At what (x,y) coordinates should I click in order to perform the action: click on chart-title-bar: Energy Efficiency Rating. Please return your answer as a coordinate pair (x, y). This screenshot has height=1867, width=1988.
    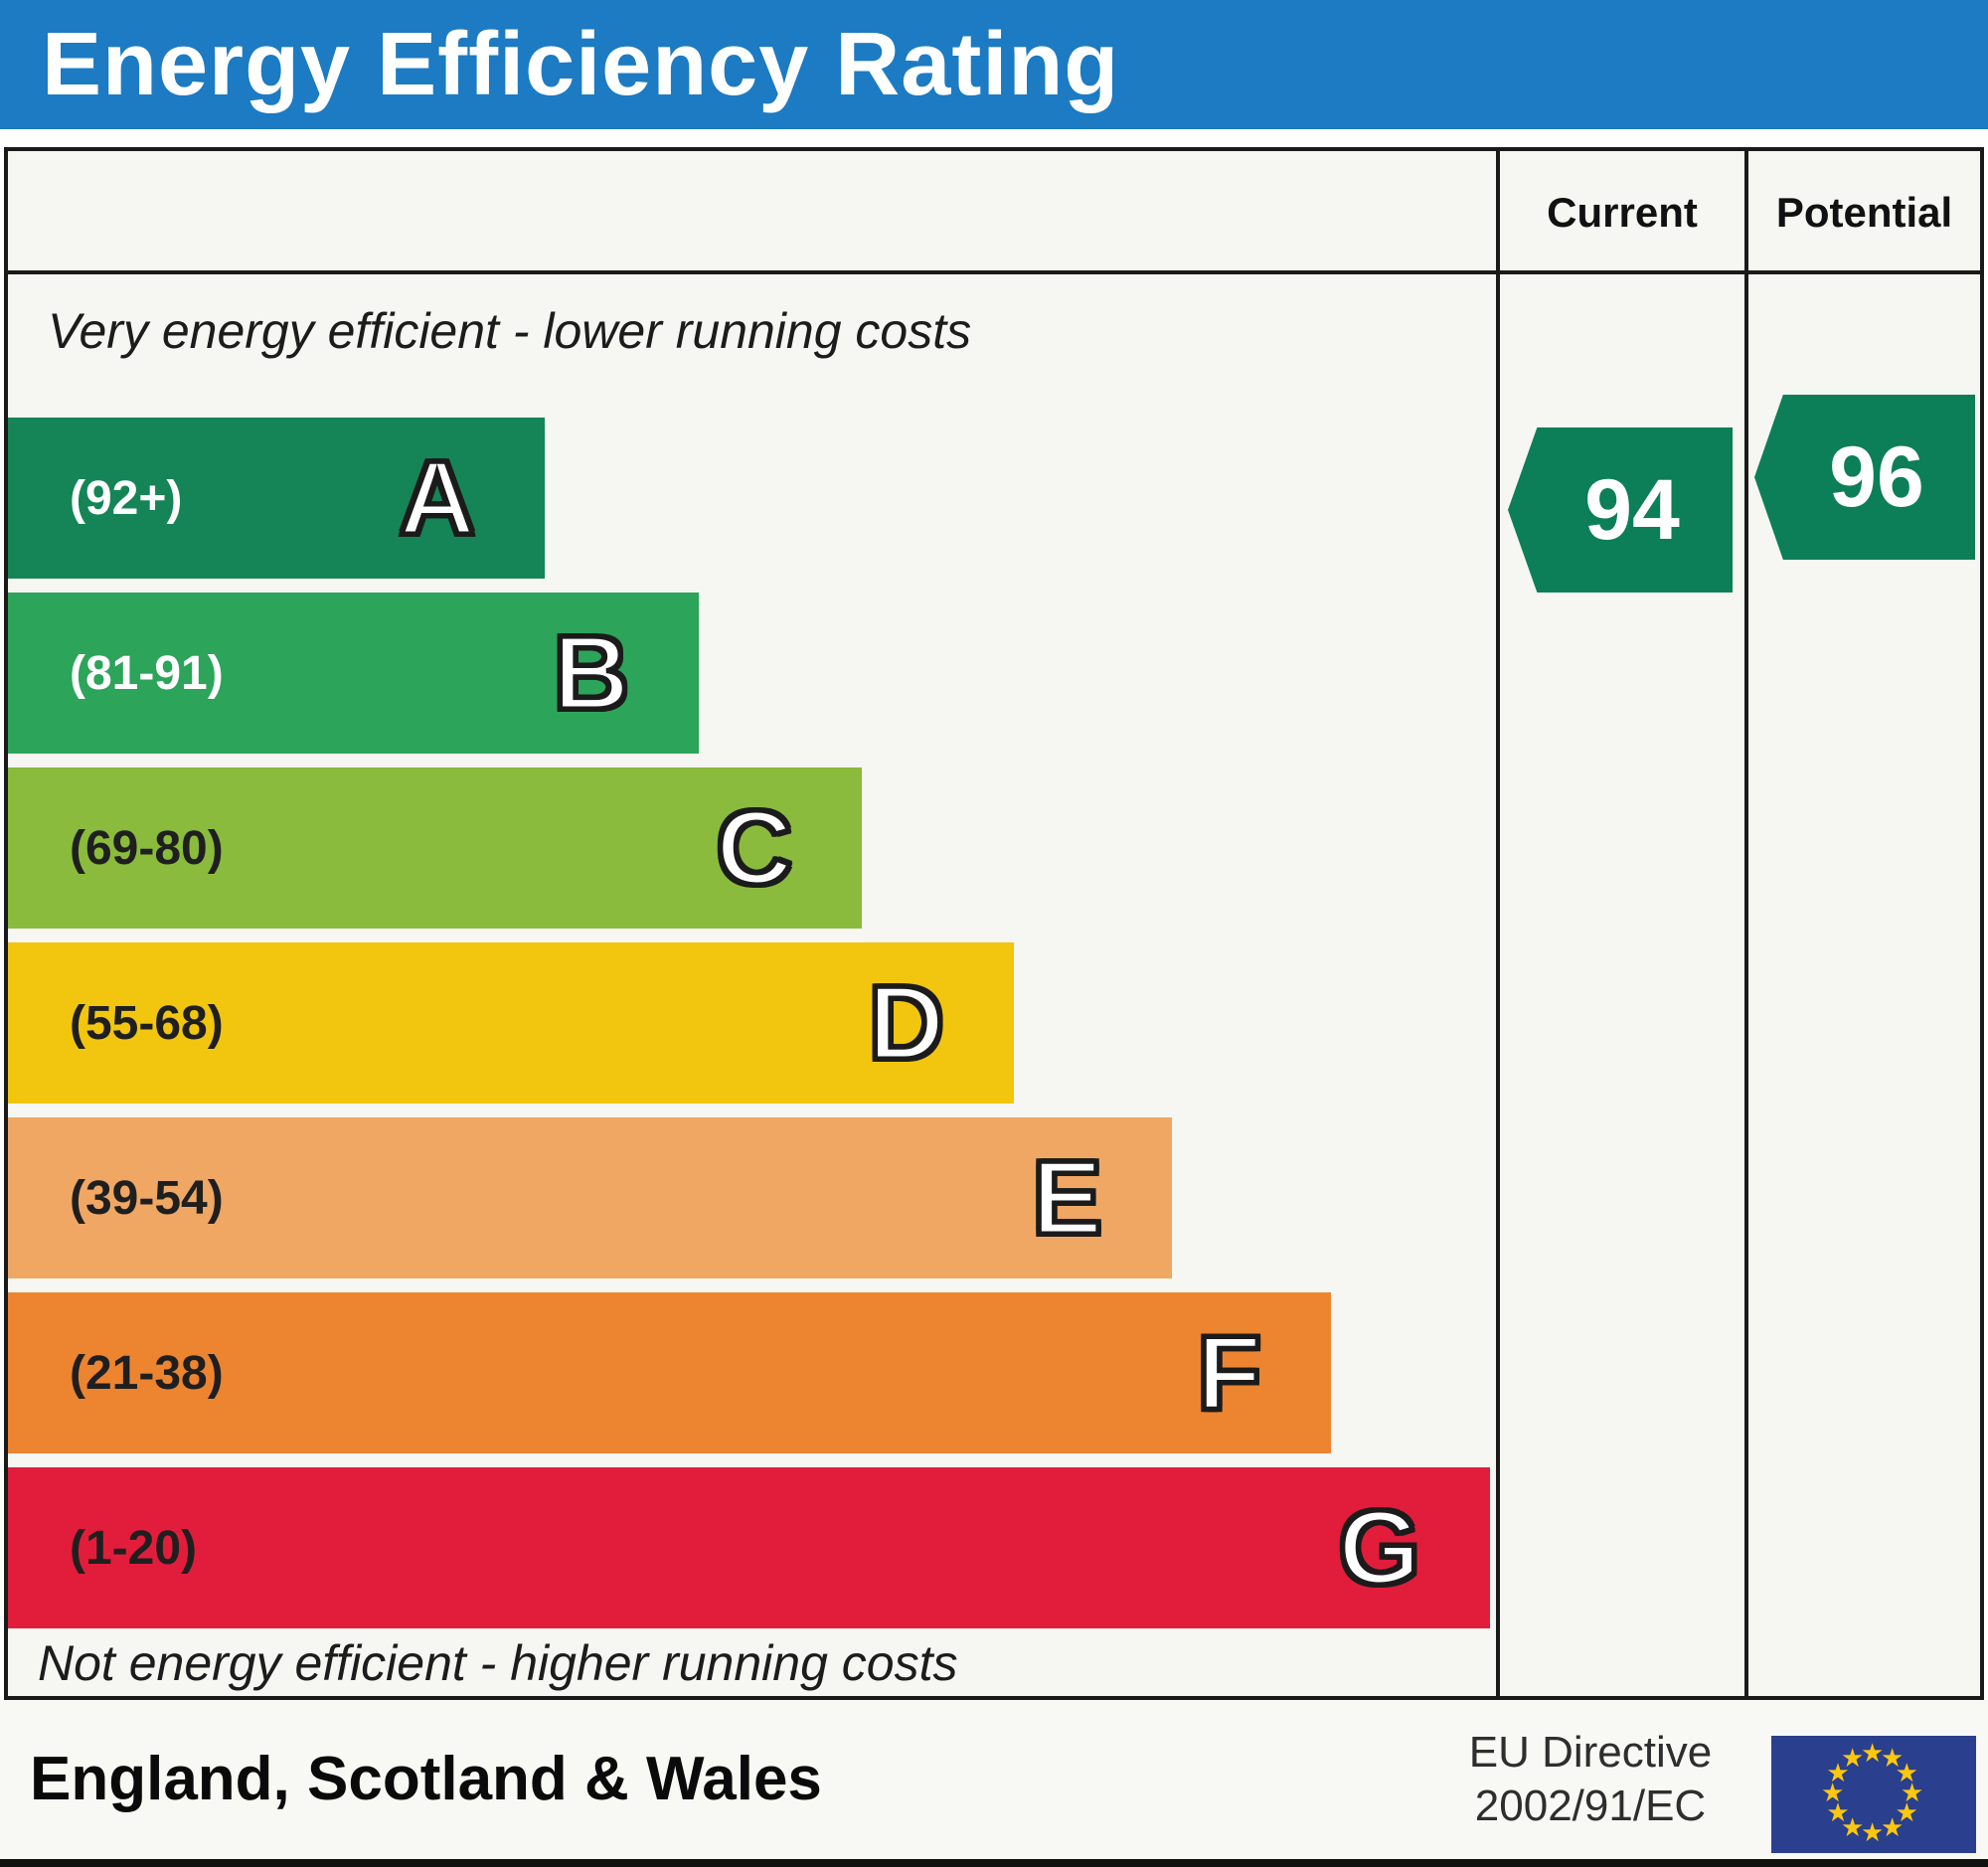
    Looking at the image, I should click on (994, 64).